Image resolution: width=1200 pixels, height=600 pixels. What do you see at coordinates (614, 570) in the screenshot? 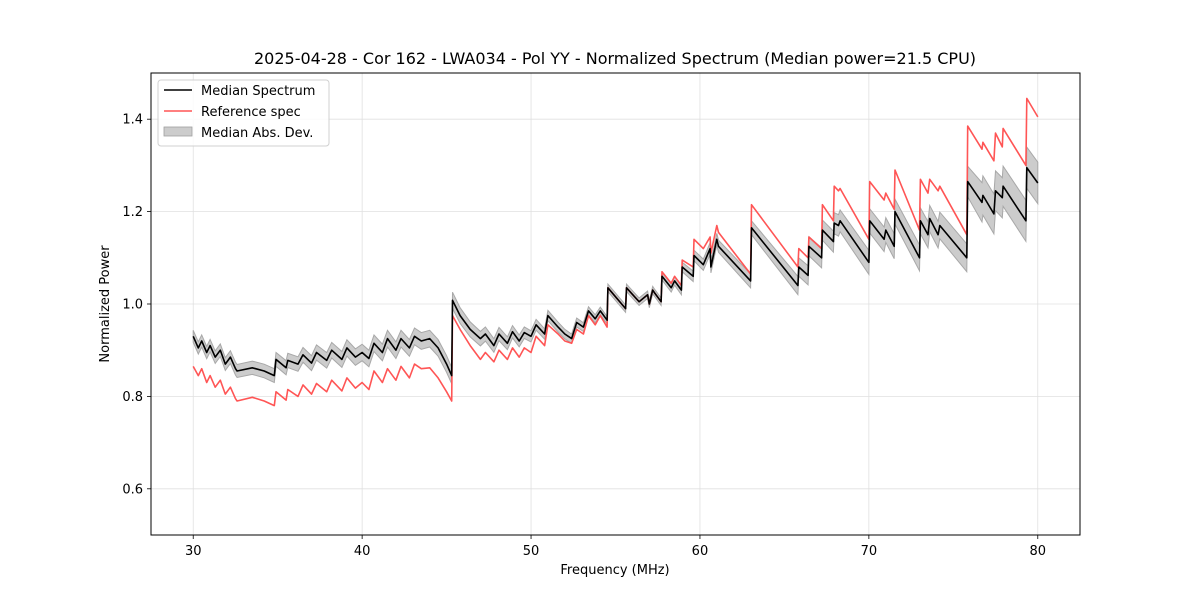
I see `x-axis-label: Frequency (MHz)` at bounding box center [614, 570].